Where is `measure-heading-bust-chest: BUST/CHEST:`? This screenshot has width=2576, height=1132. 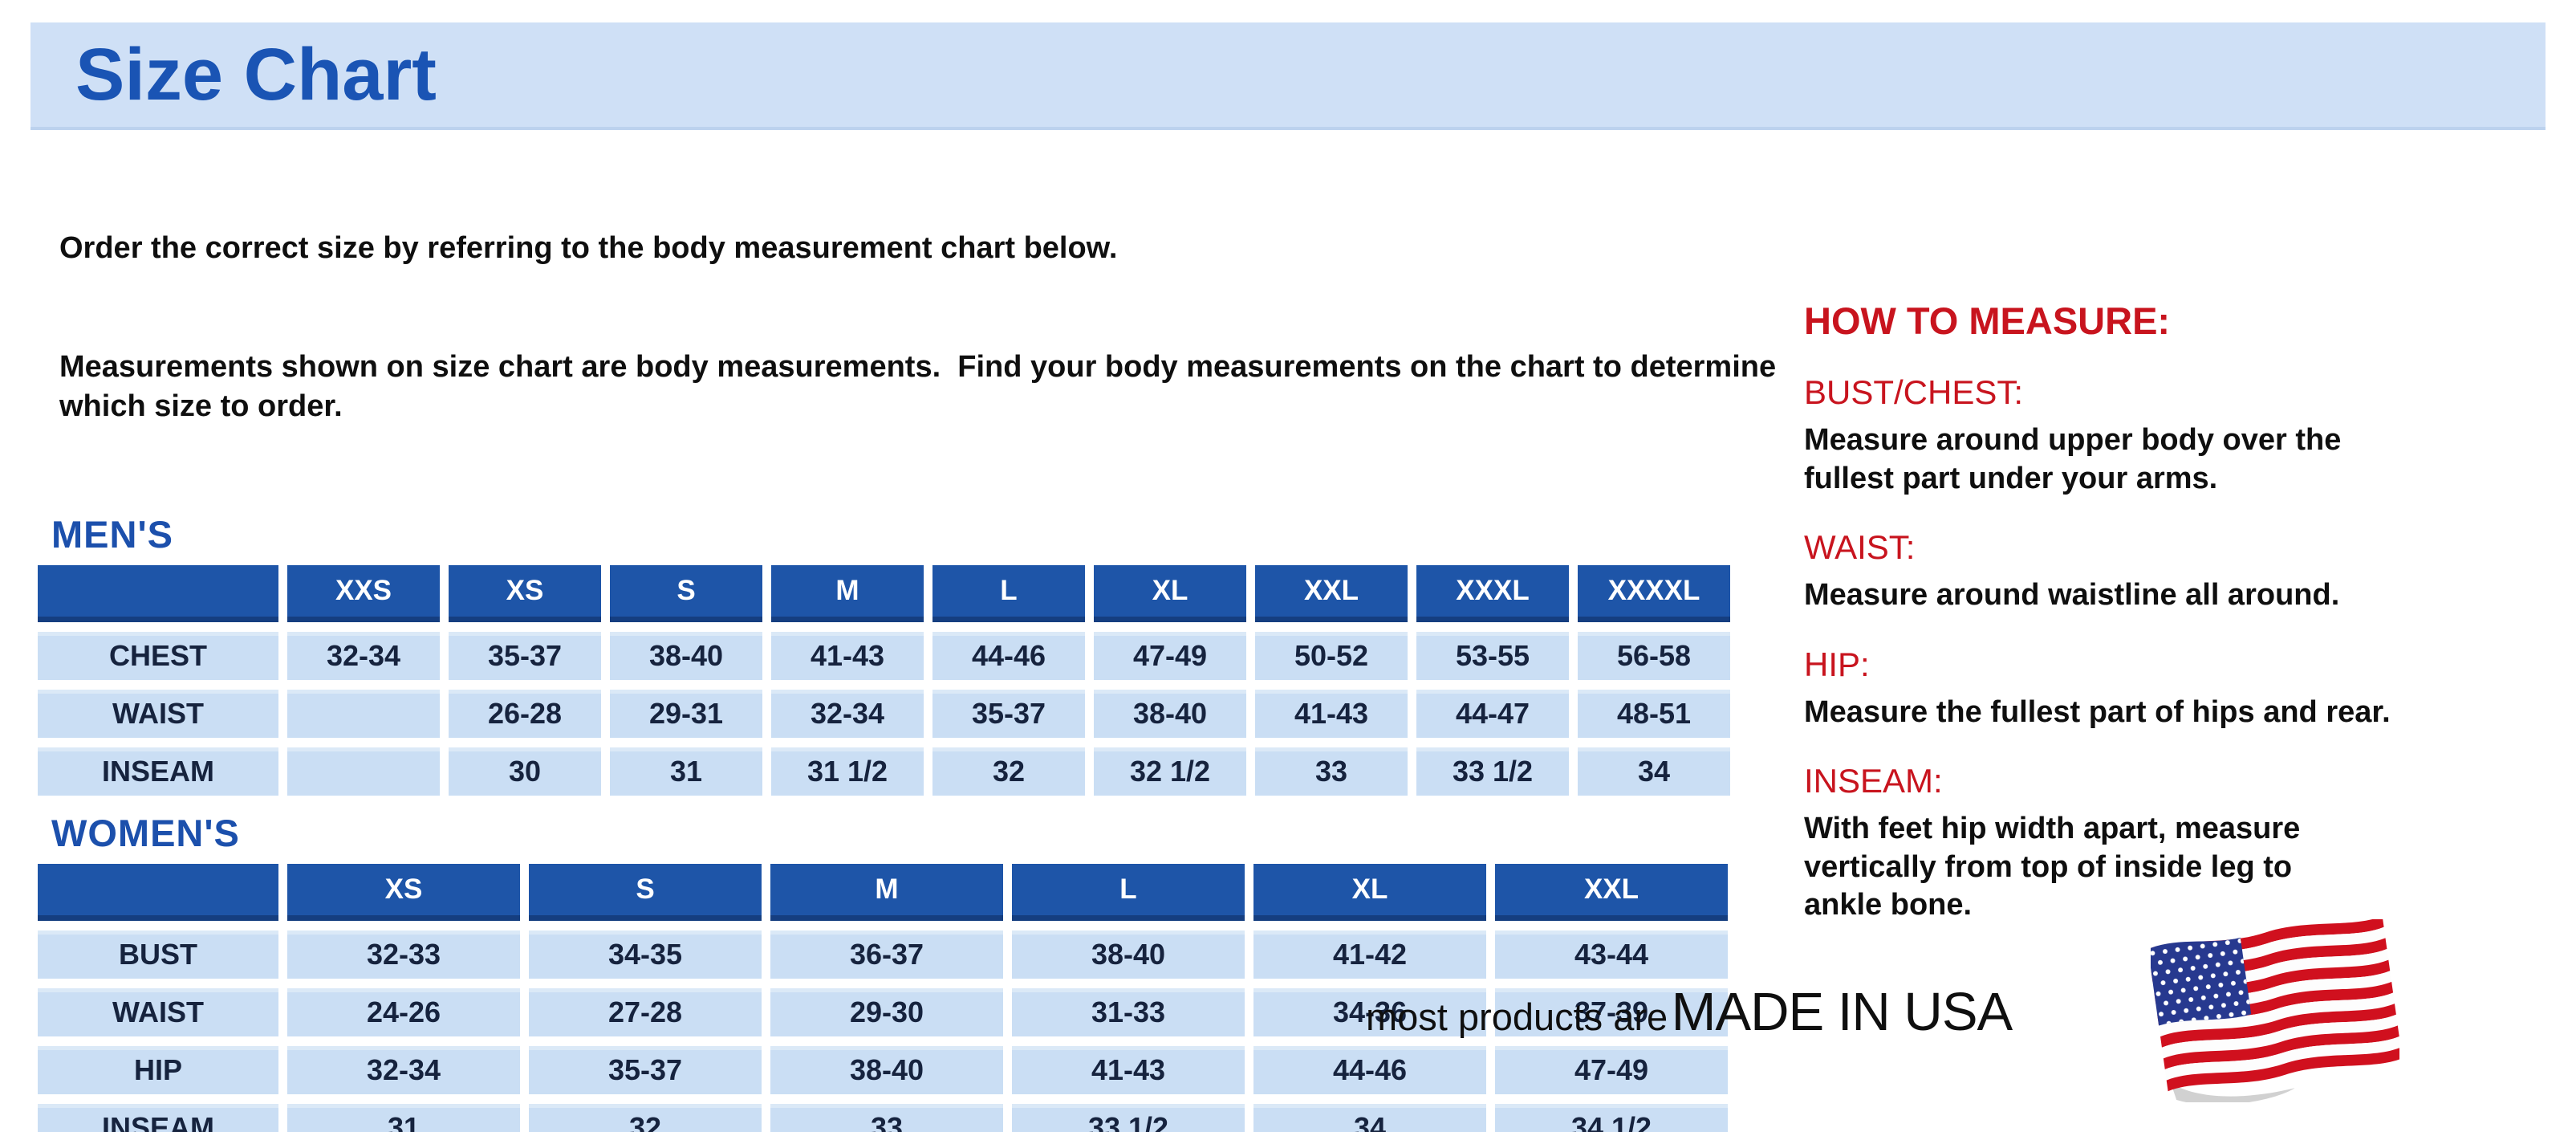
measure-heading-bust-chest: BUST/CHEST: is located at coordinates (1914, 392).